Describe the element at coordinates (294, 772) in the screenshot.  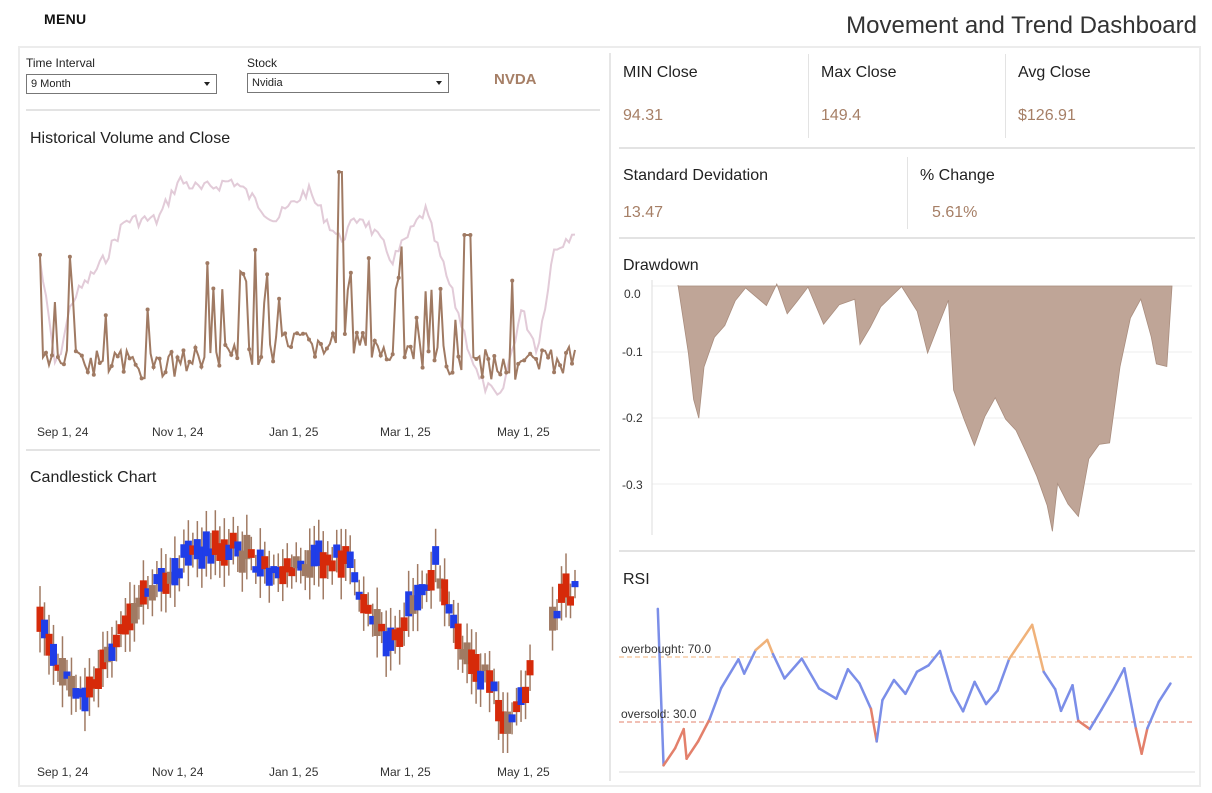
I see `x-tick-label: Jan 1, 25` at that location.